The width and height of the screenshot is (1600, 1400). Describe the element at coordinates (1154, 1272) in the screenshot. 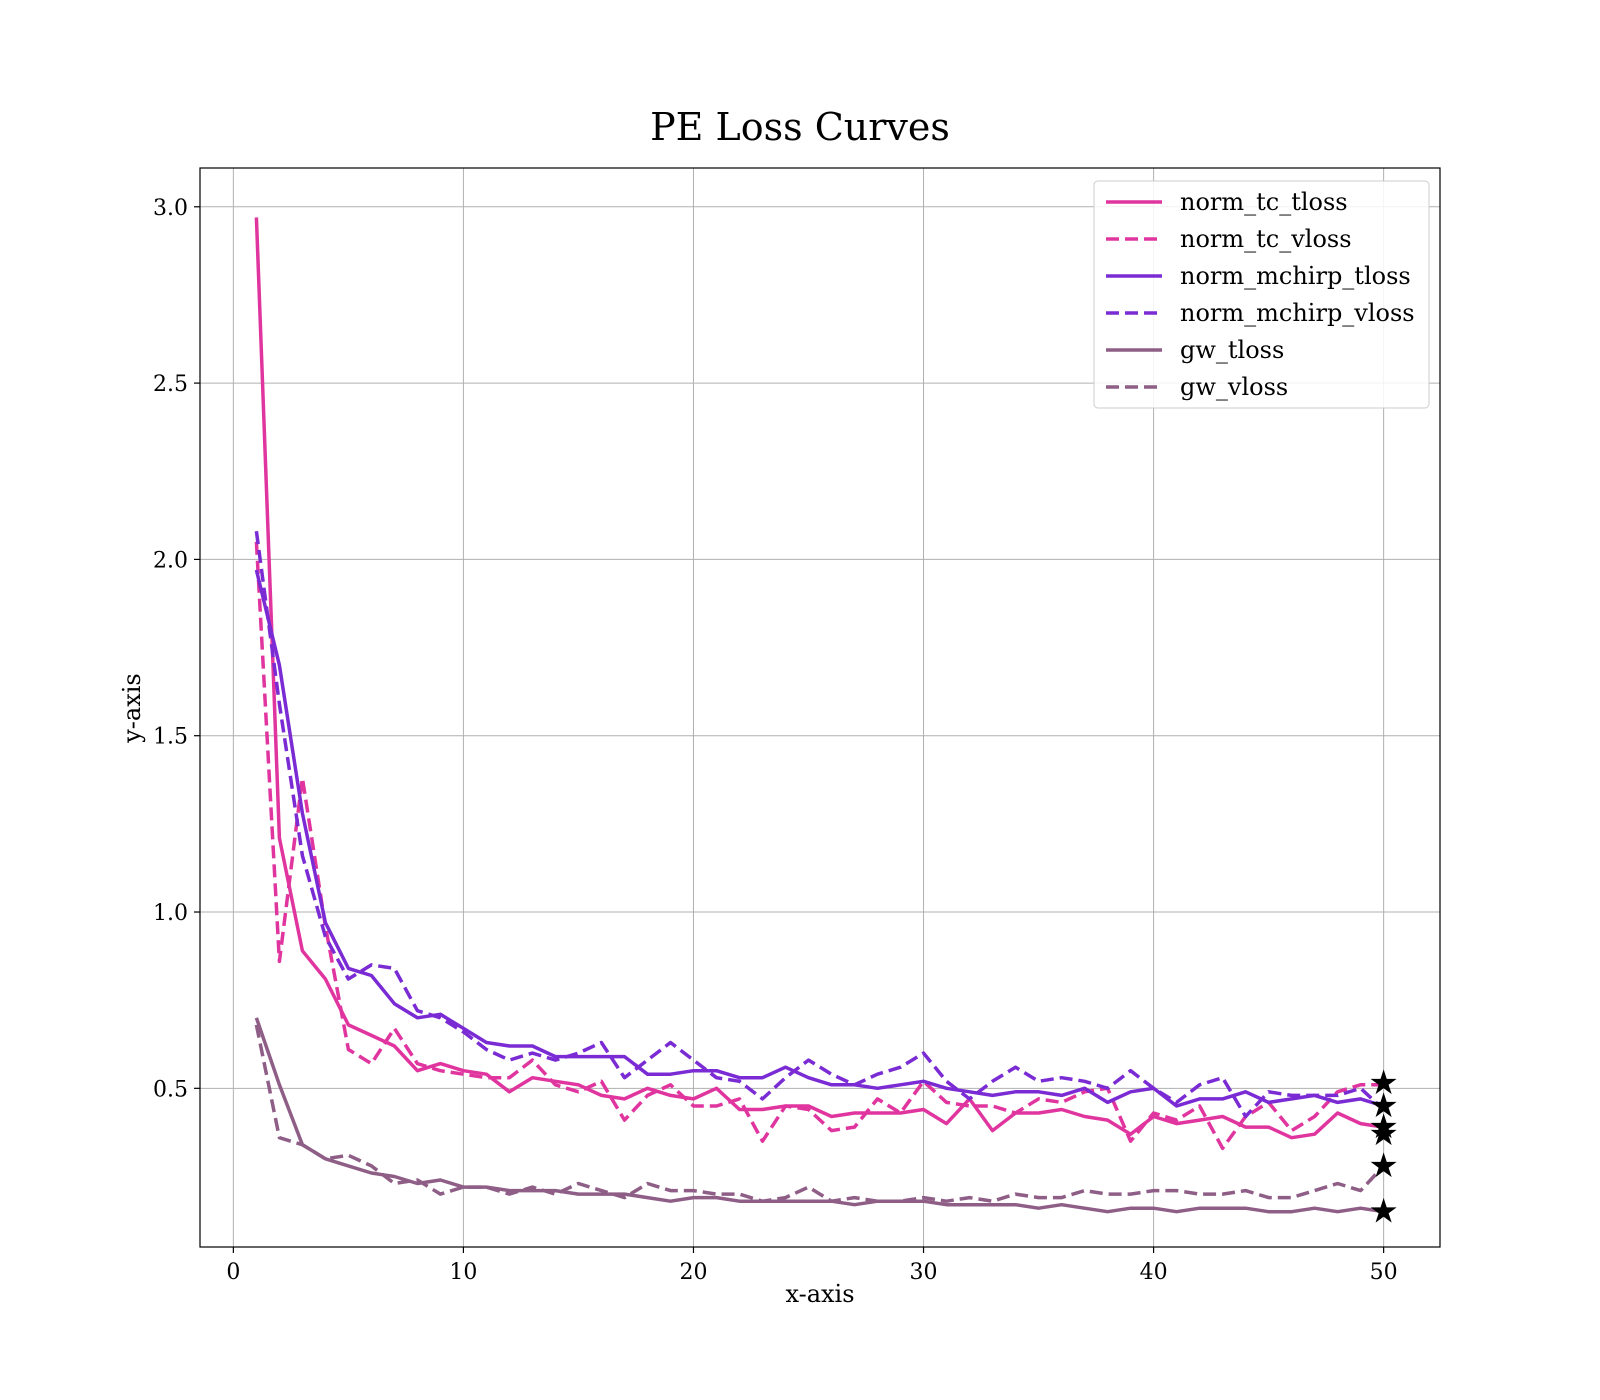

I see `x-tick-label: 40` at that location.